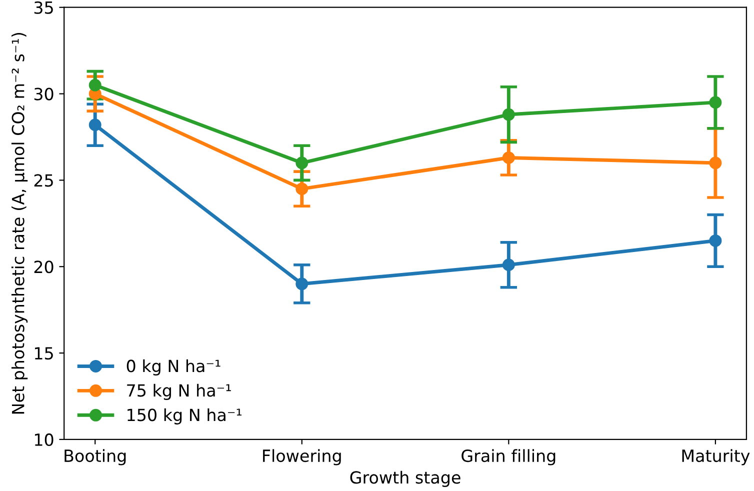  I want to click on legend-label: 0 kg N ha⁻¹, so click(173, 367).